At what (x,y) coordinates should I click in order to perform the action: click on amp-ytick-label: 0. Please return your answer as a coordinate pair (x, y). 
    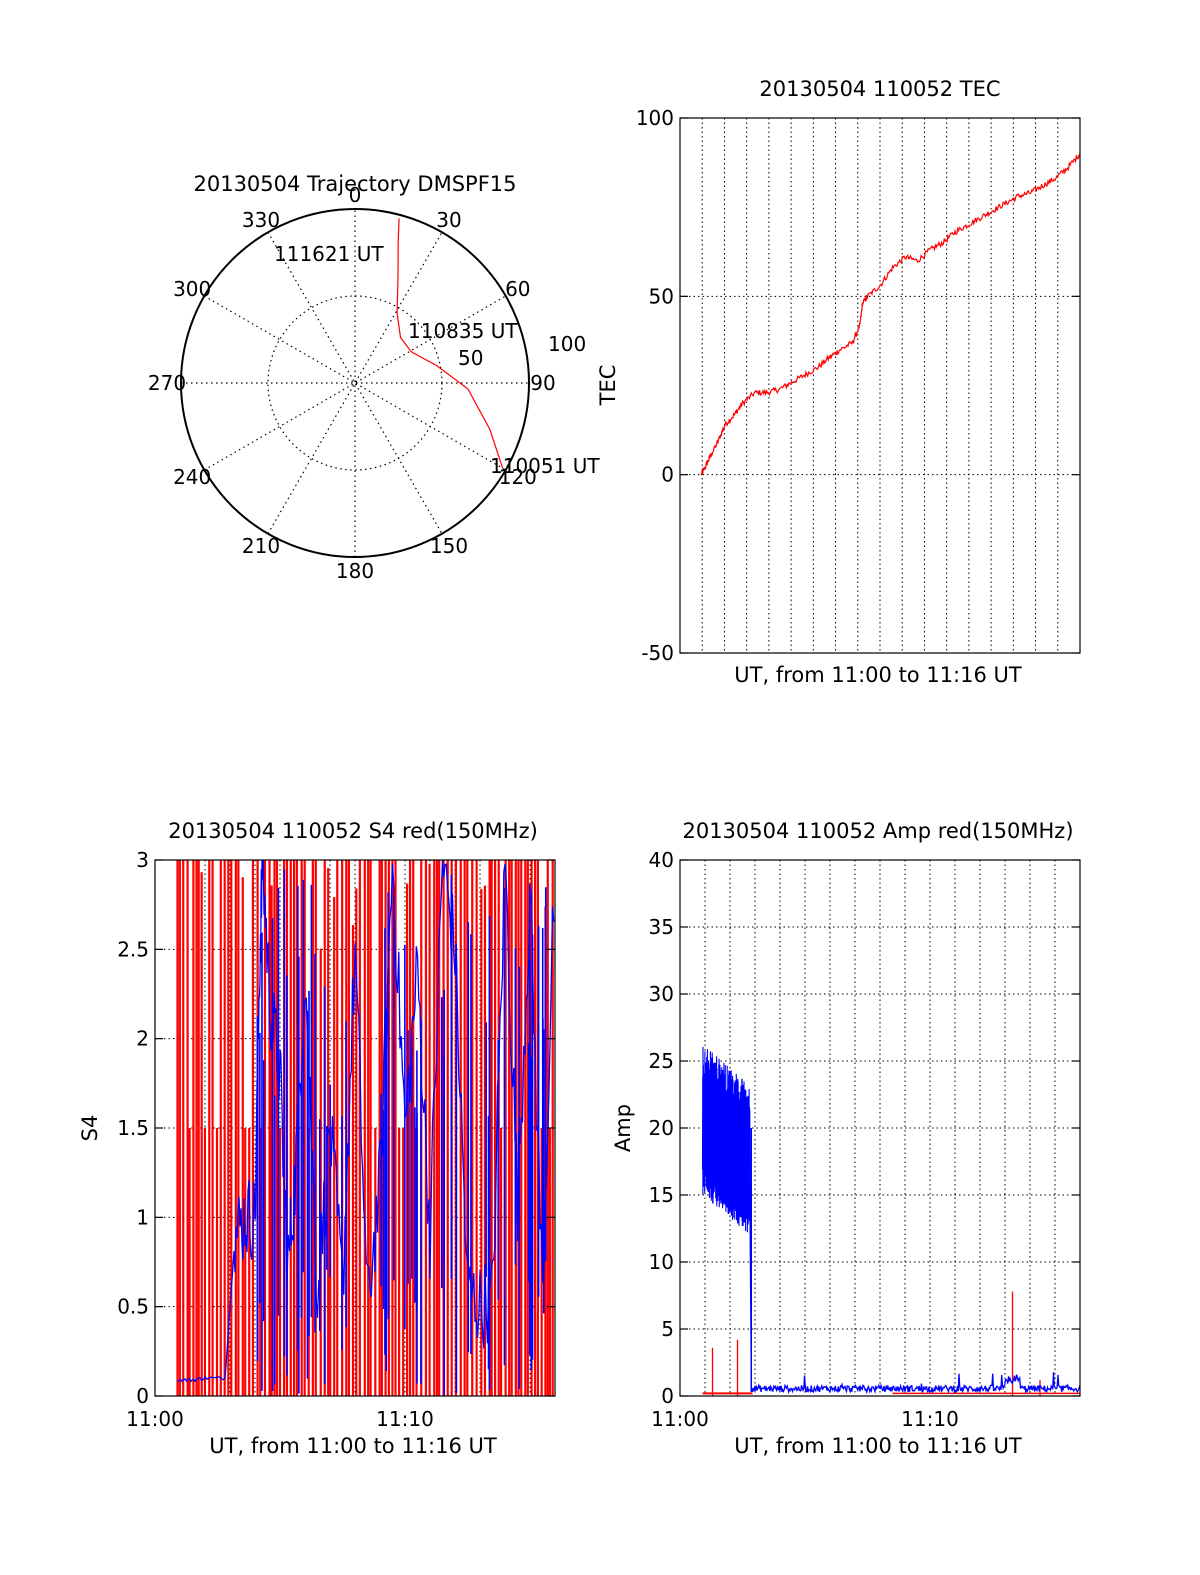
    Looking at the image, I should click on (667, 1396).